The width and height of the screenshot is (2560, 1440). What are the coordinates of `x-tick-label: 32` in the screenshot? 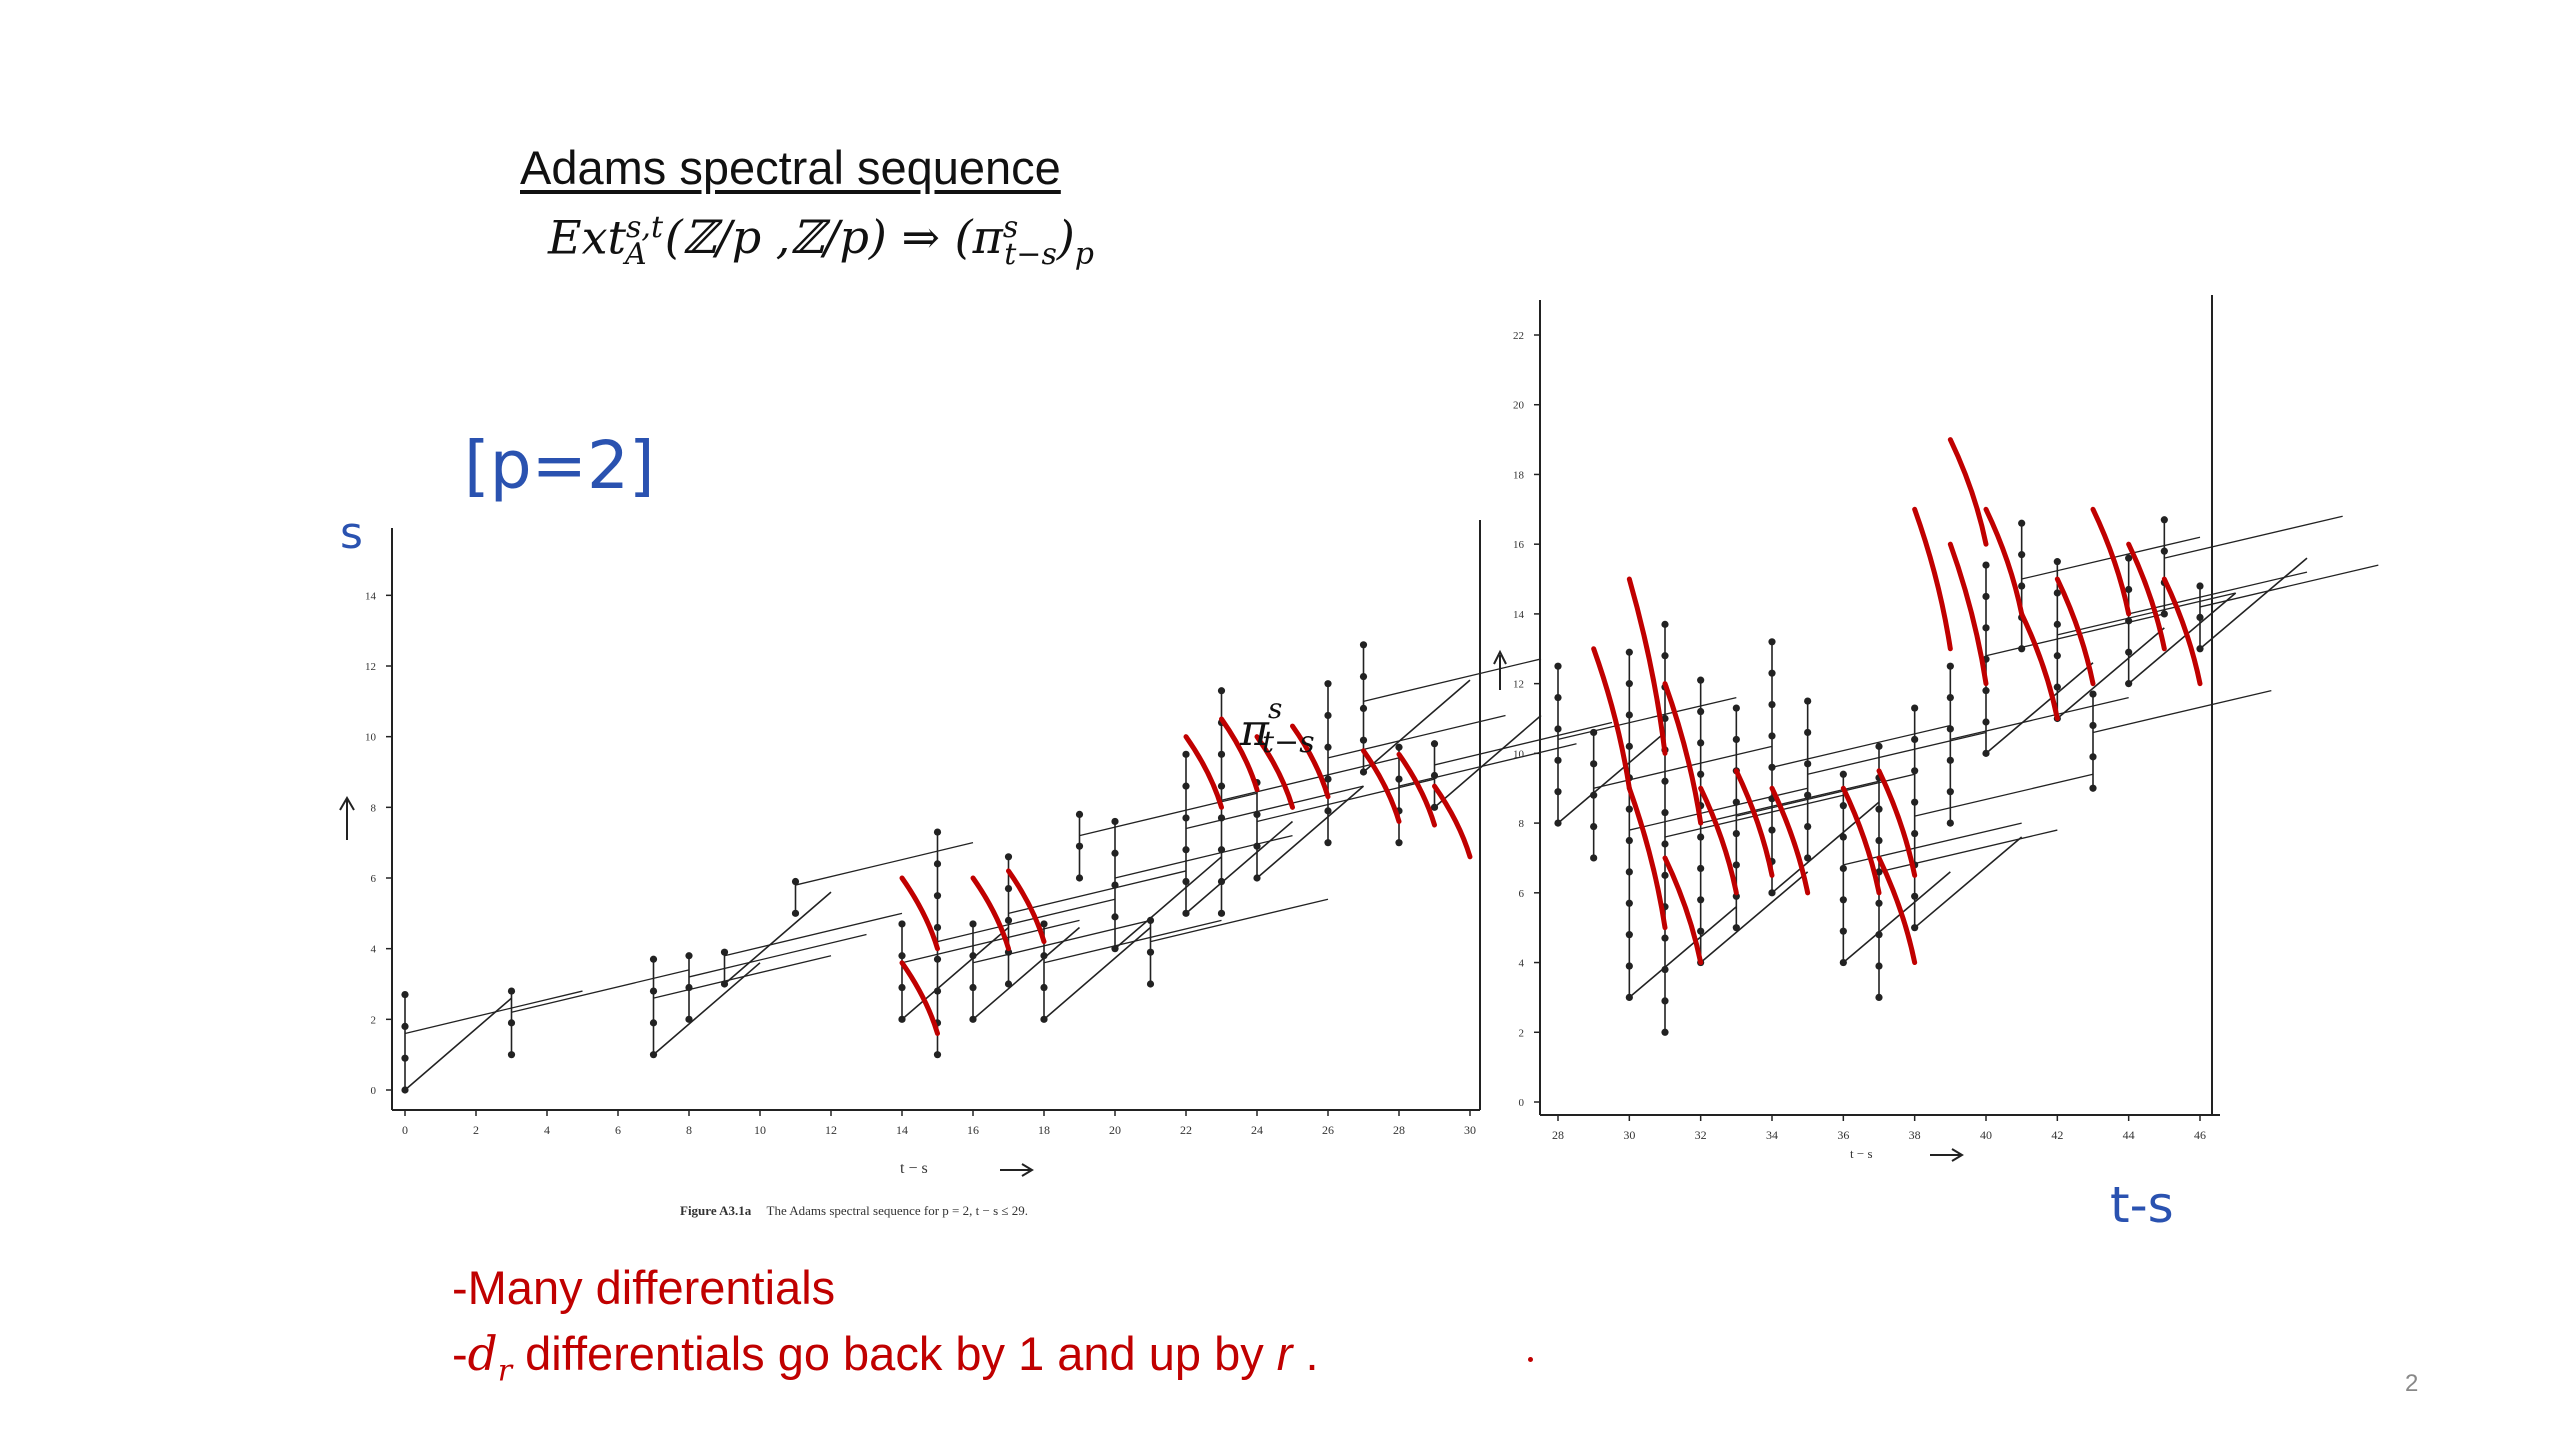 It's located at (1701, 1135).